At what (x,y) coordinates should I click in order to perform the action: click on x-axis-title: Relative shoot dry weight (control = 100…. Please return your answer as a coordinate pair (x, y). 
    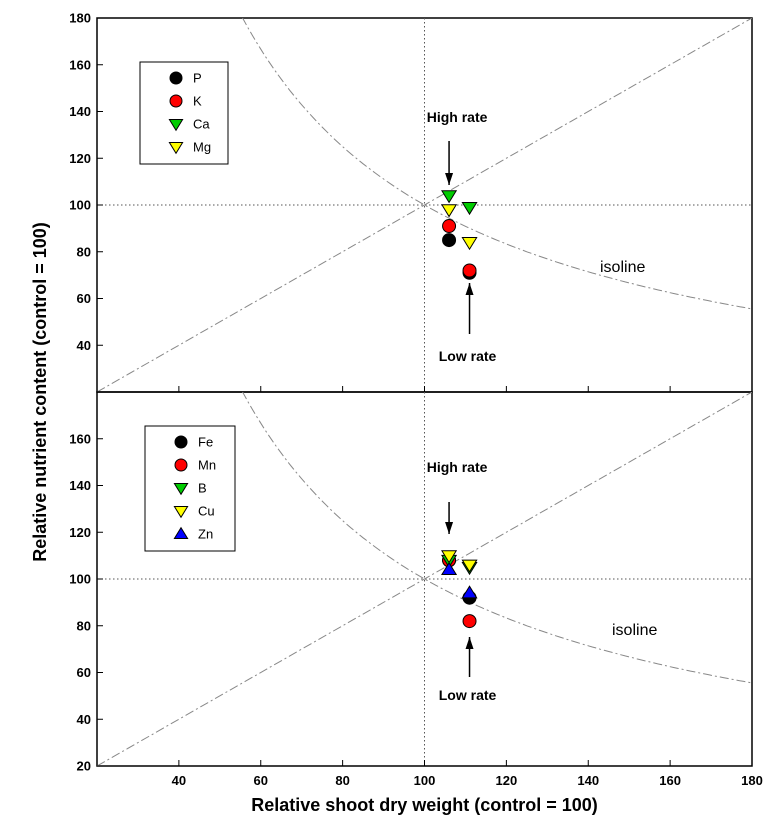
    Looking at the image, I should click on (424, 805).